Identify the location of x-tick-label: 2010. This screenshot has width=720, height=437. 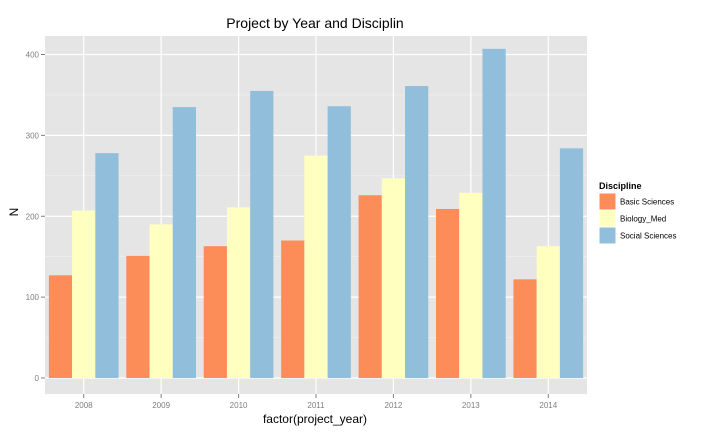
(239, 405).